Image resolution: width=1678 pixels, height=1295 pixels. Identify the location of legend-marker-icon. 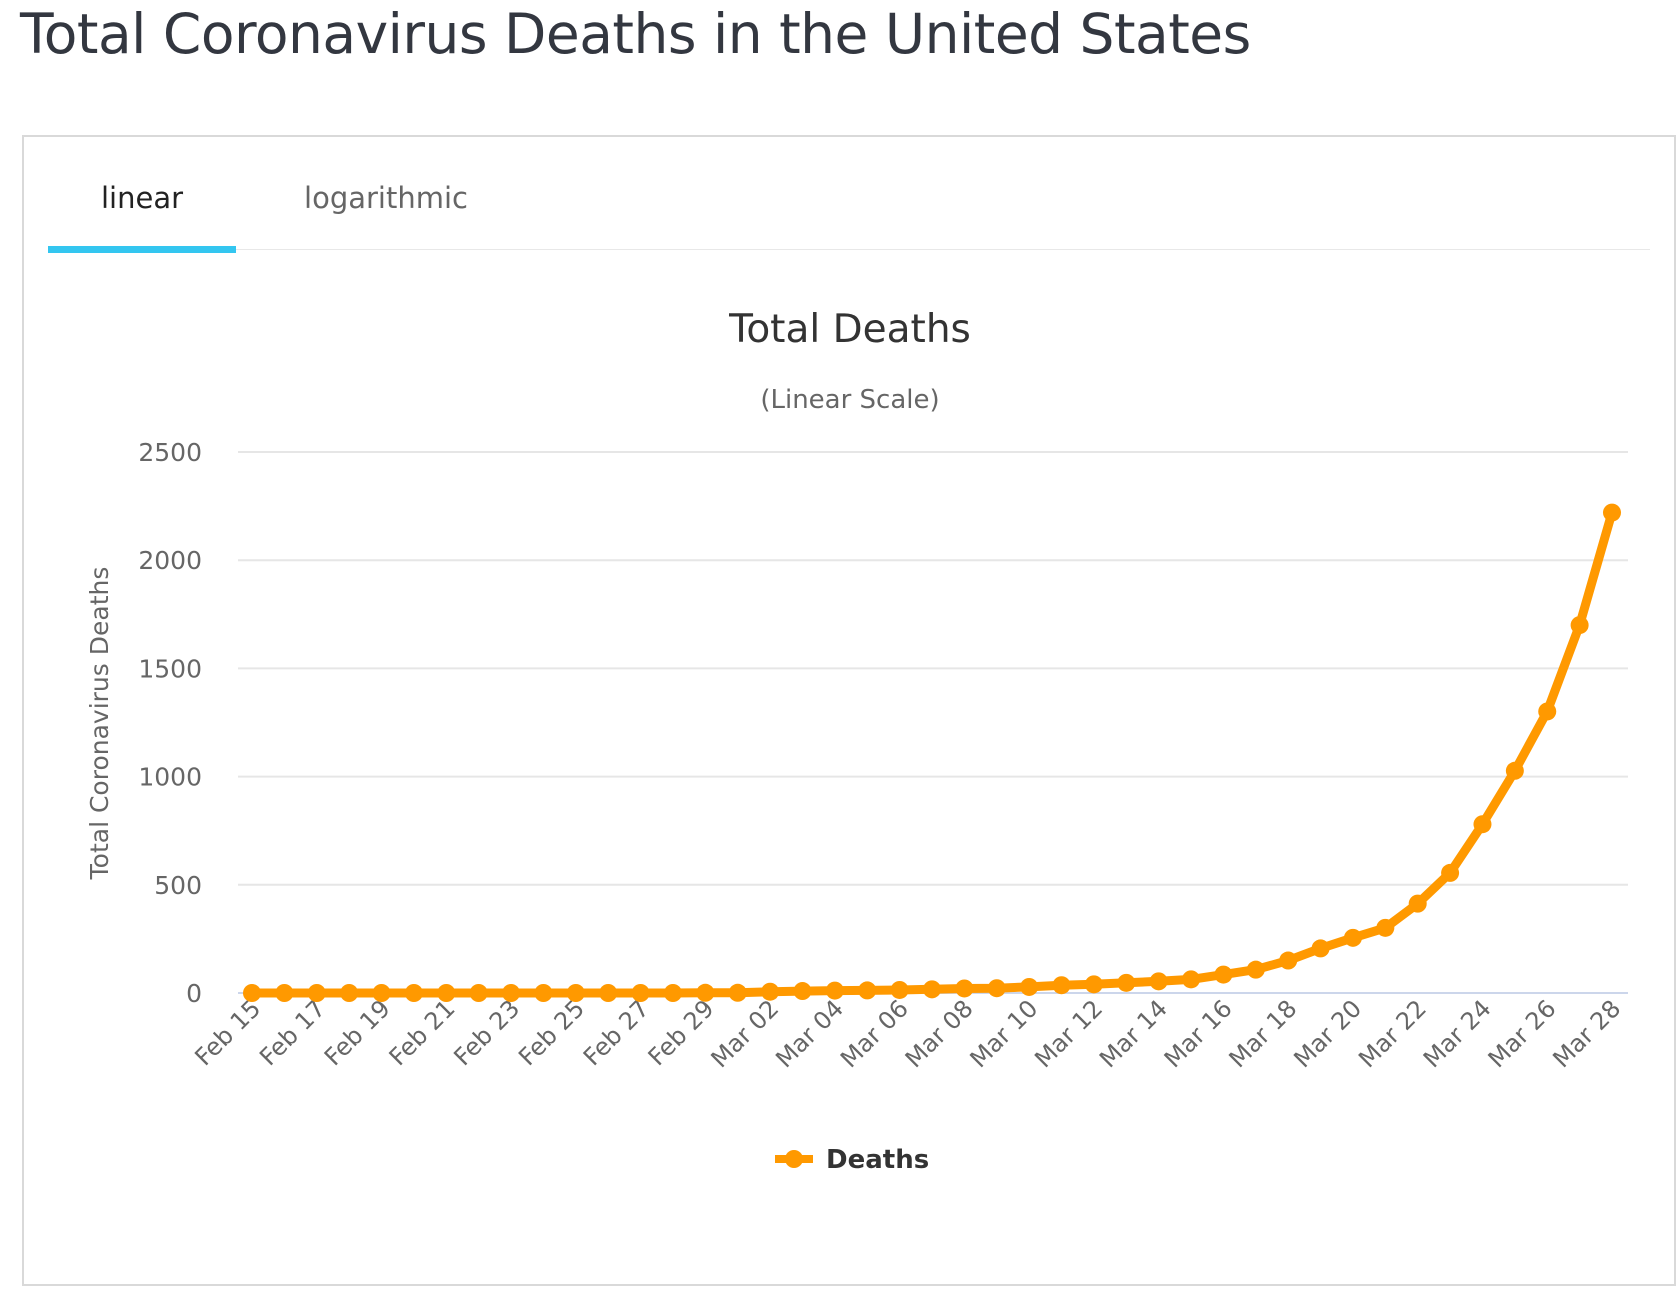
(794, 1159).